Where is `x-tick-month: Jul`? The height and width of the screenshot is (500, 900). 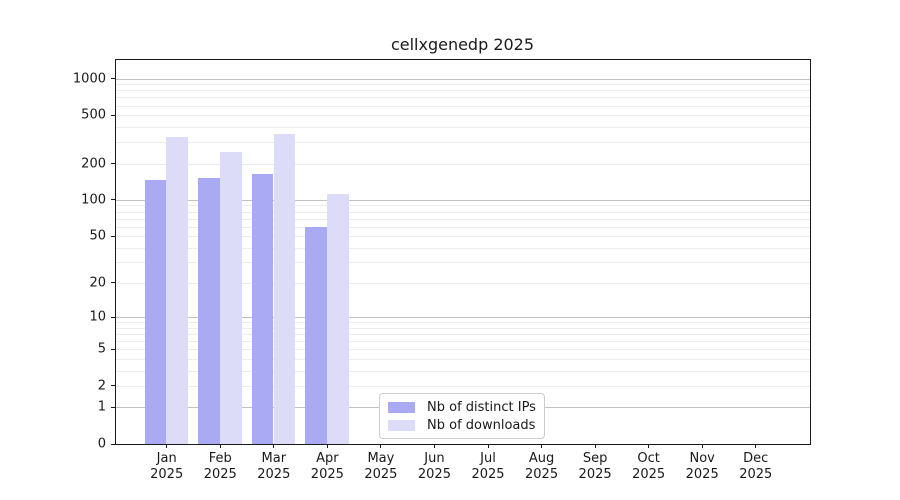 x-tick-month: Jul is located at coordinates (488, 458).